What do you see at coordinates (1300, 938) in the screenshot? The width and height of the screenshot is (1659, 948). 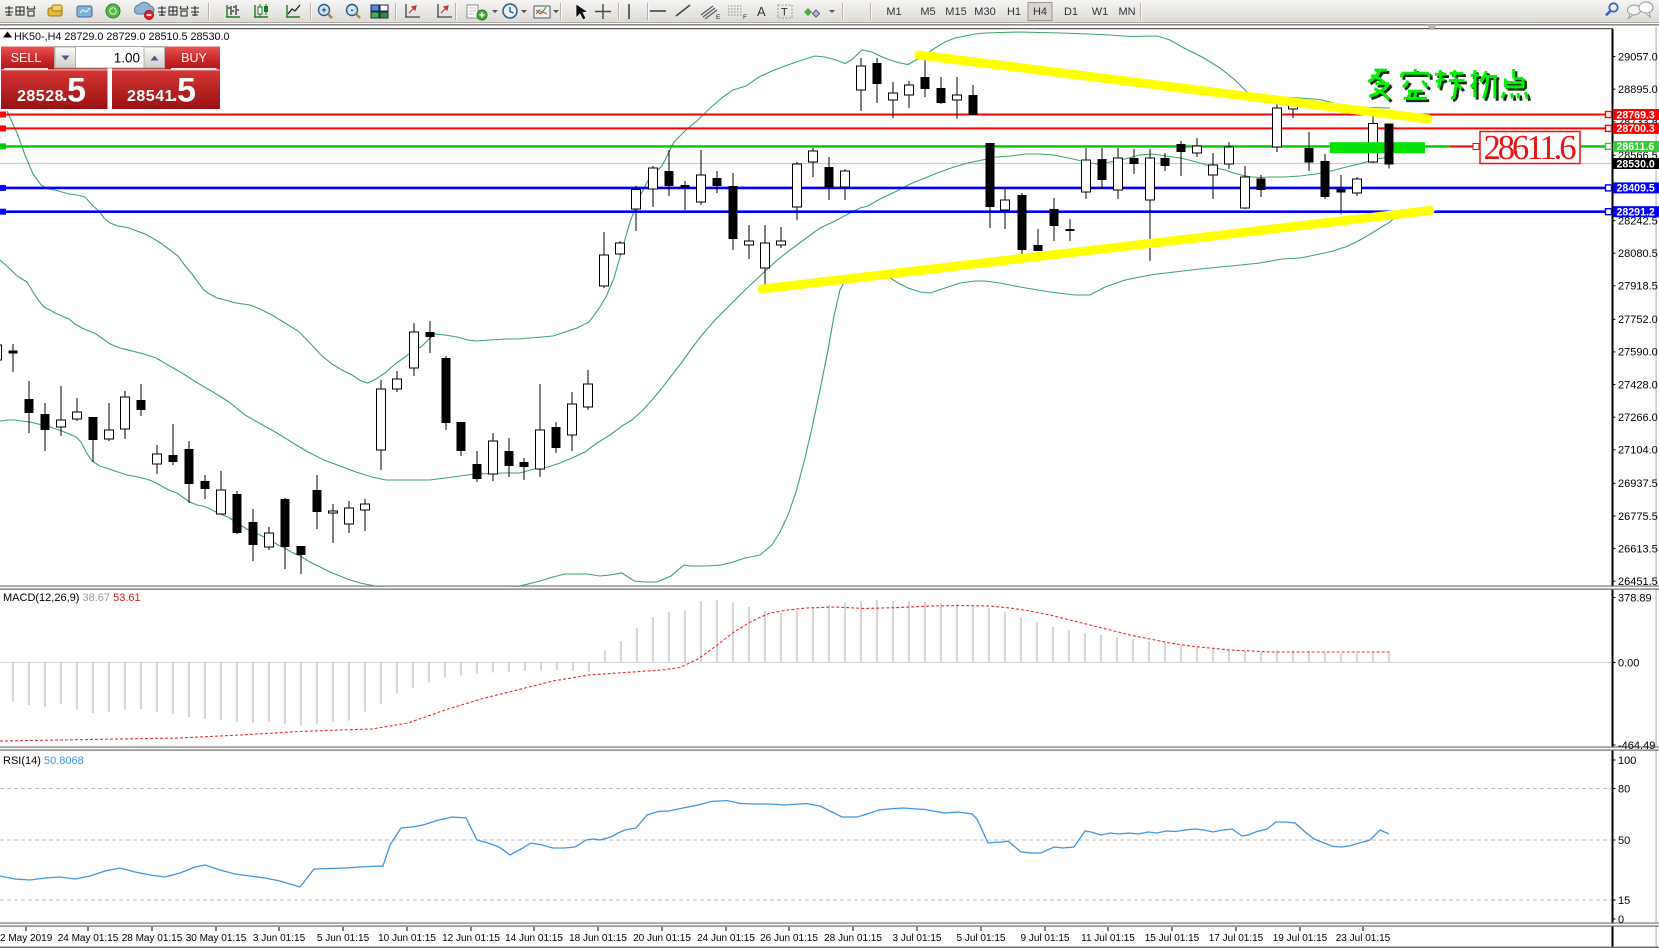 I see `svg-text: 19 Jul 01:15` at bounding box center [1300, 938].